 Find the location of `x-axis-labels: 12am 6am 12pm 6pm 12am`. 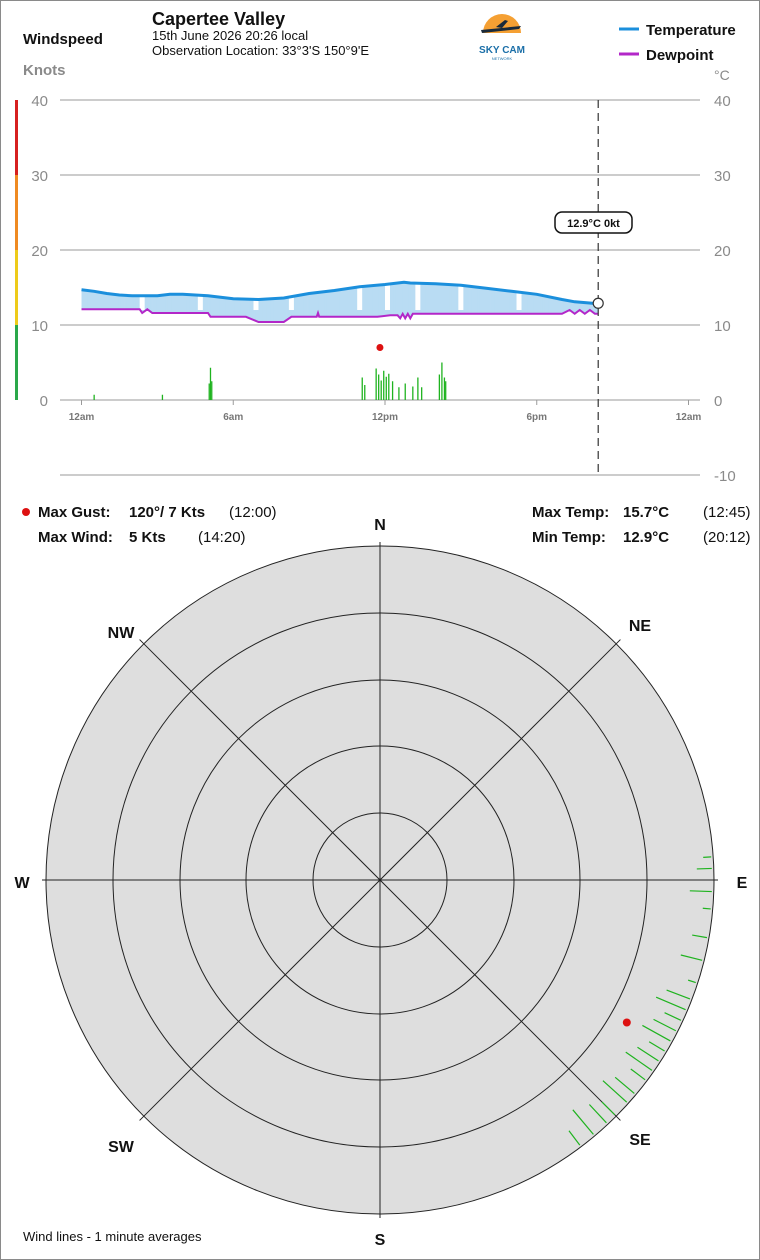

x-axis-labels: 12am 6am 12pm 6pm 12am is located at coordinates (385, 417).